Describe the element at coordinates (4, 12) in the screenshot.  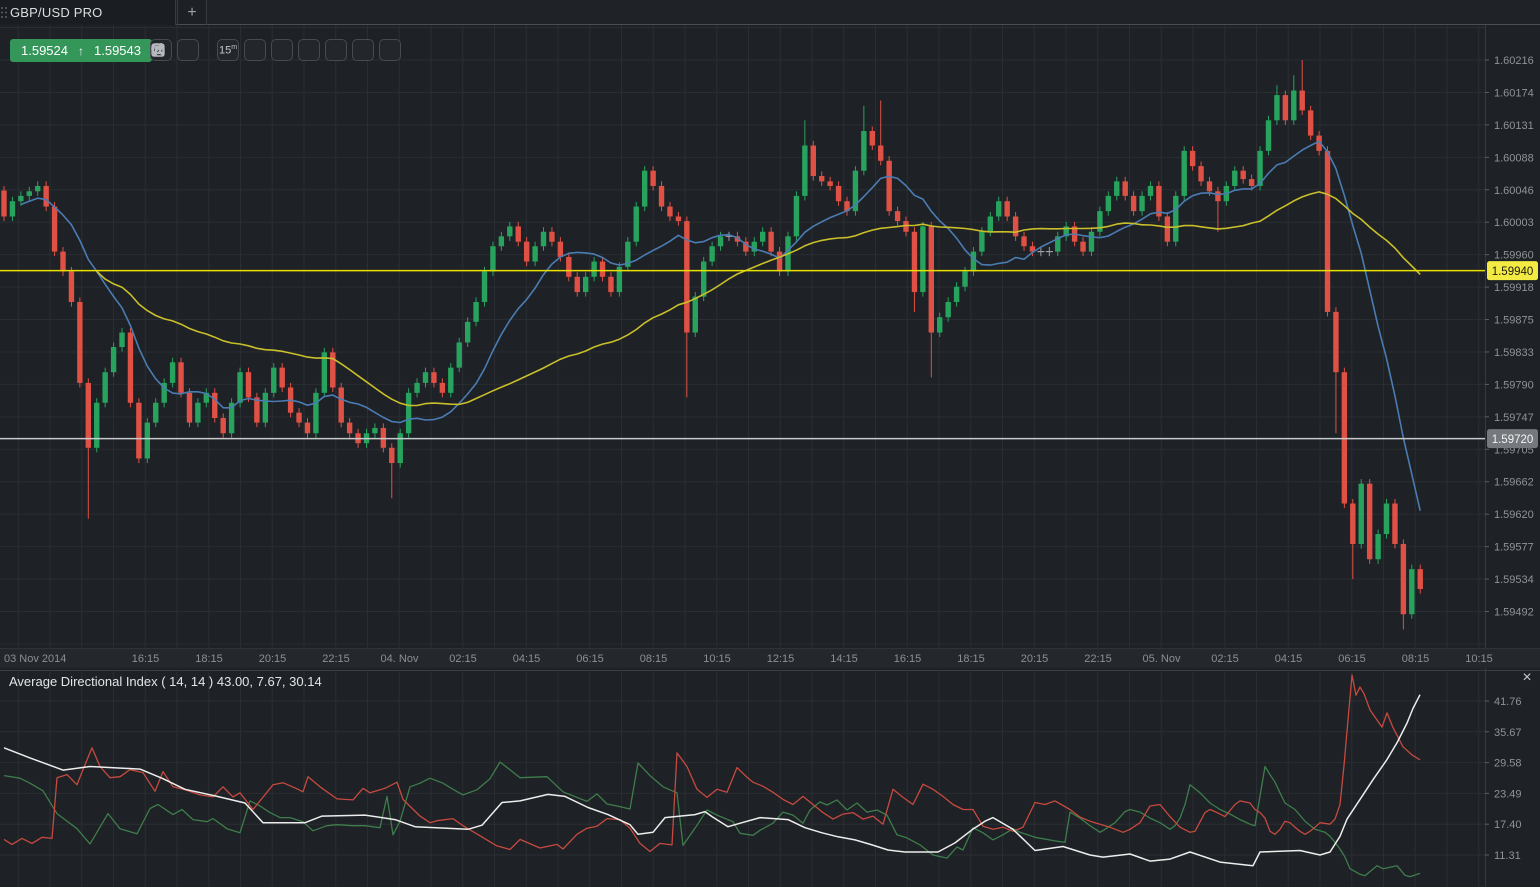
I see `tab-drag-handle-icon` at that location.